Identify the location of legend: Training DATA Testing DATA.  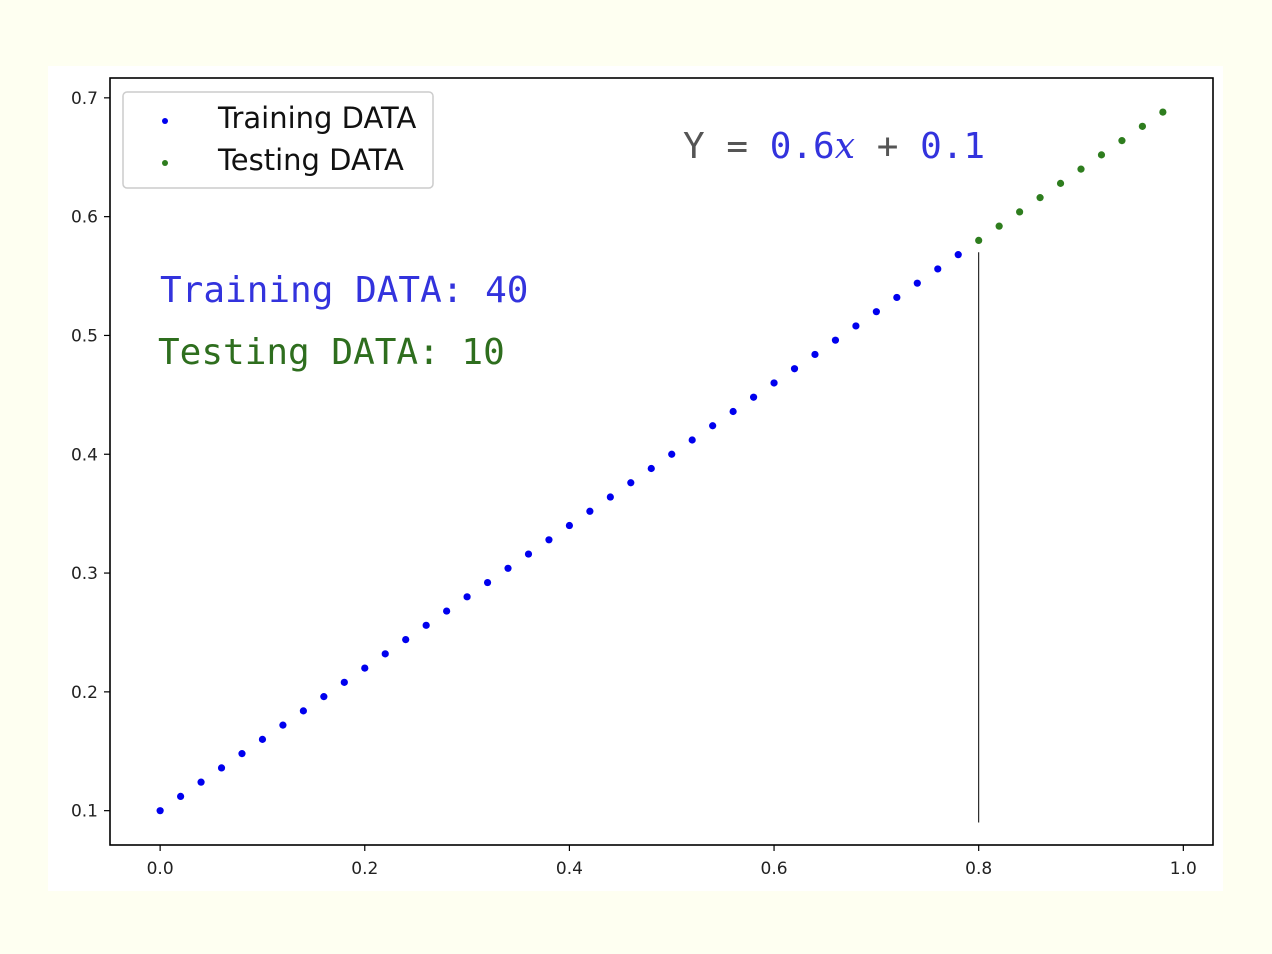
(278, 140).